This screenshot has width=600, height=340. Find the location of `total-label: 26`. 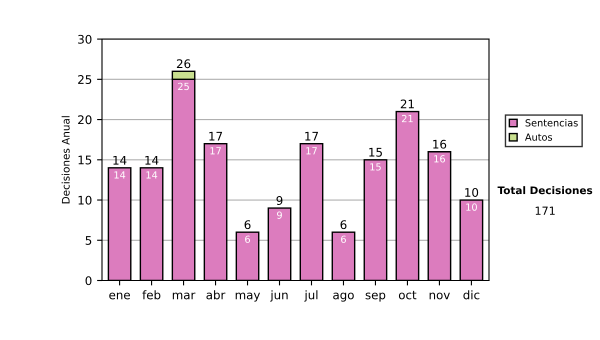

total-label: 26 is located at coordinates (183, 63).